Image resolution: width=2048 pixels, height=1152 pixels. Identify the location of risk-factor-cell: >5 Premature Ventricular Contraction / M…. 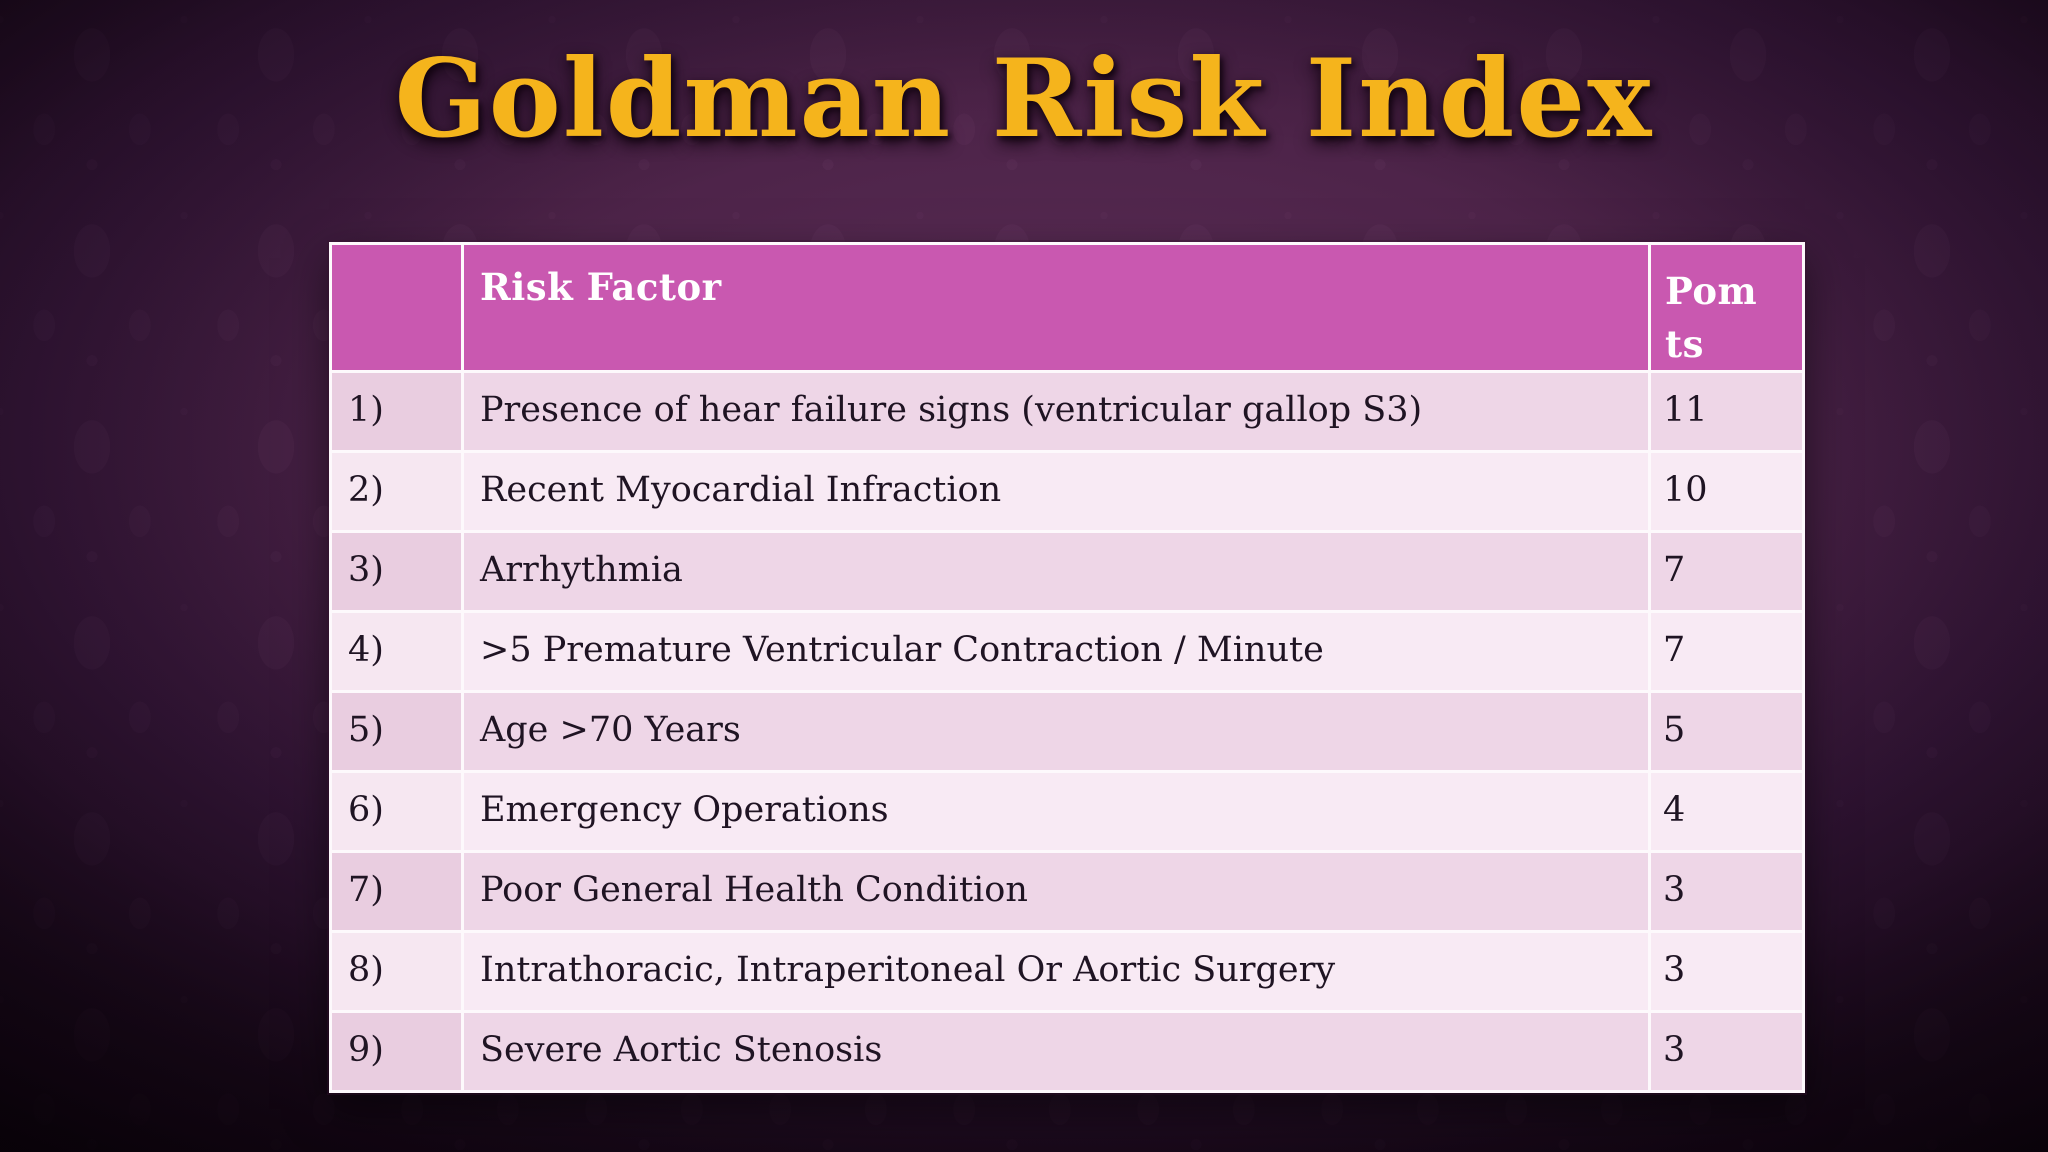
(1056, 652).